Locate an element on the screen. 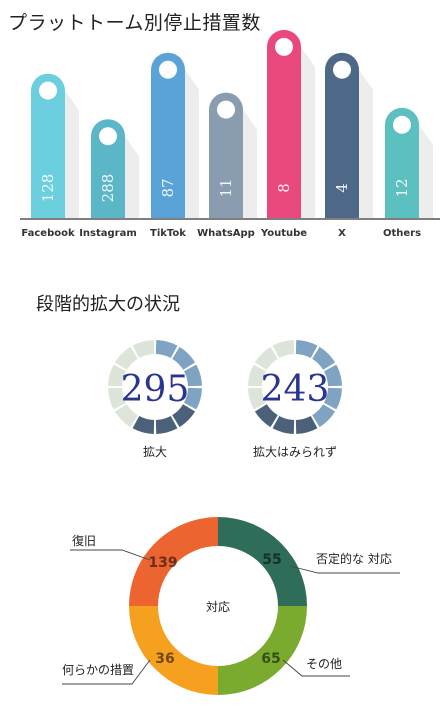  category-label: Others is located at coordinates (402, 233).